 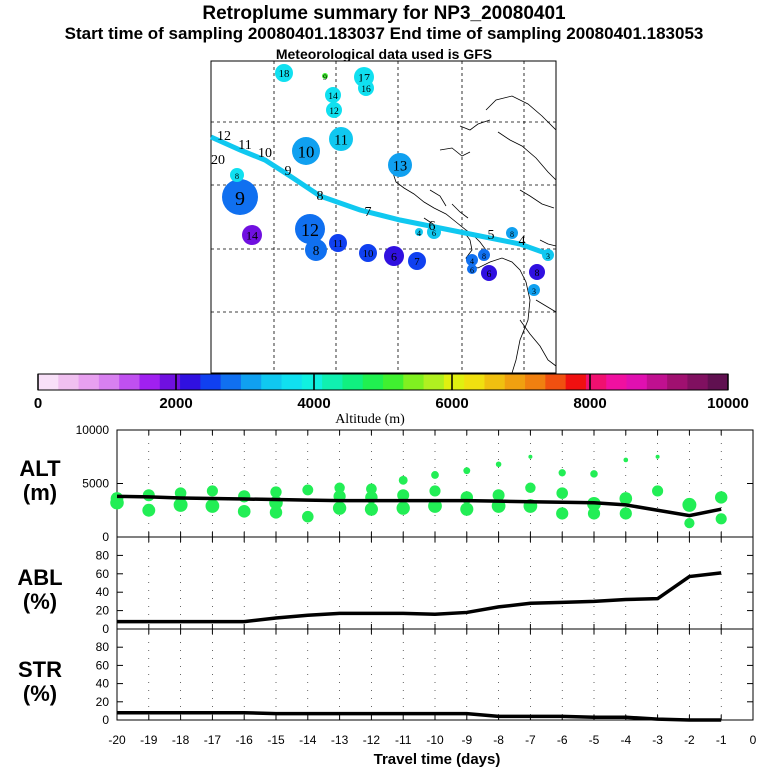 What do you see at coordinates (530, 740) in the screenshot?
I see `x-tick-label: -7` at bounding box center [530, 740].